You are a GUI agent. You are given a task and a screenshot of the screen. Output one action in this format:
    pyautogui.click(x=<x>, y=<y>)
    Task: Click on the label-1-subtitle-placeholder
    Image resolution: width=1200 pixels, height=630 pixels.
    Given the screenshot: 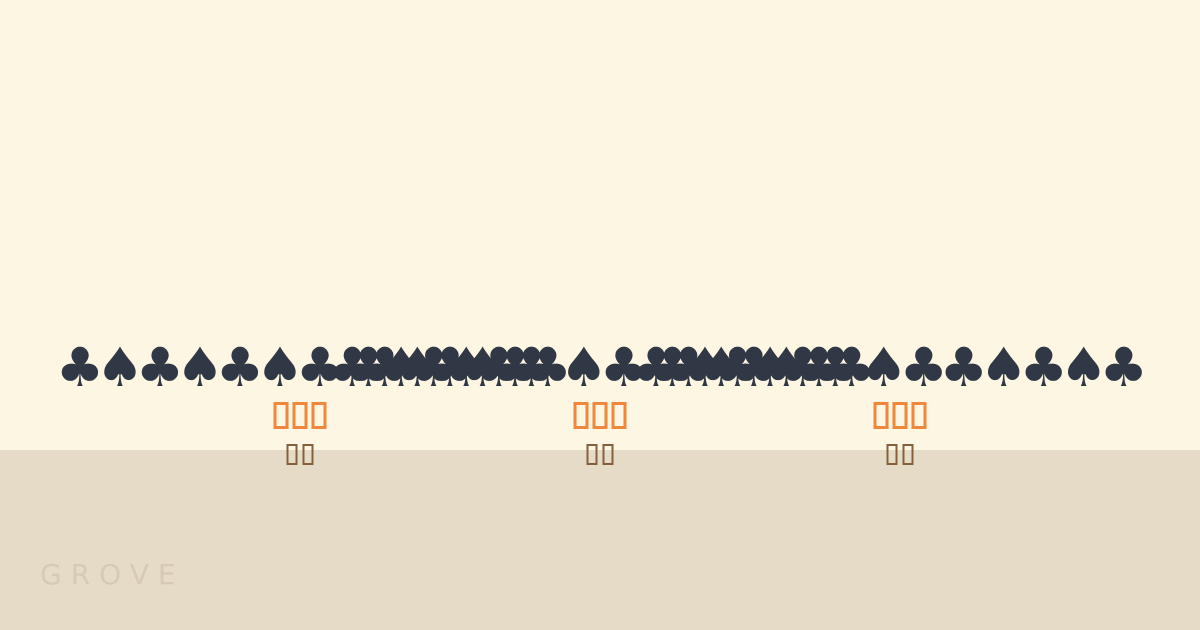 What is the action you would take?
    pyautogui.click(x=300, y=454)
    